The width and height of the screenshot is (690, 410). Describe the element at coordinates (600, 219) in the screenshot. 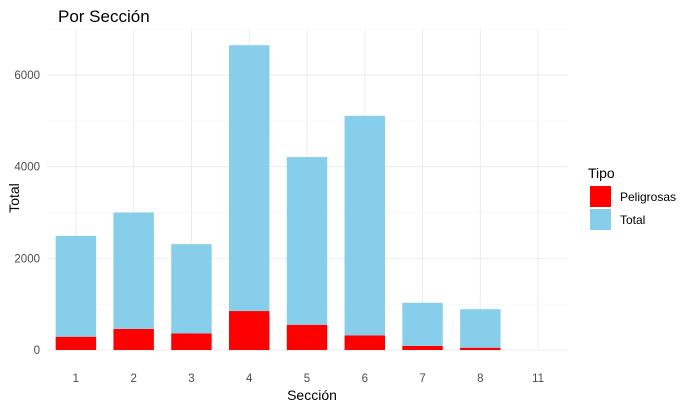

I see `legend-key-total` at that location.